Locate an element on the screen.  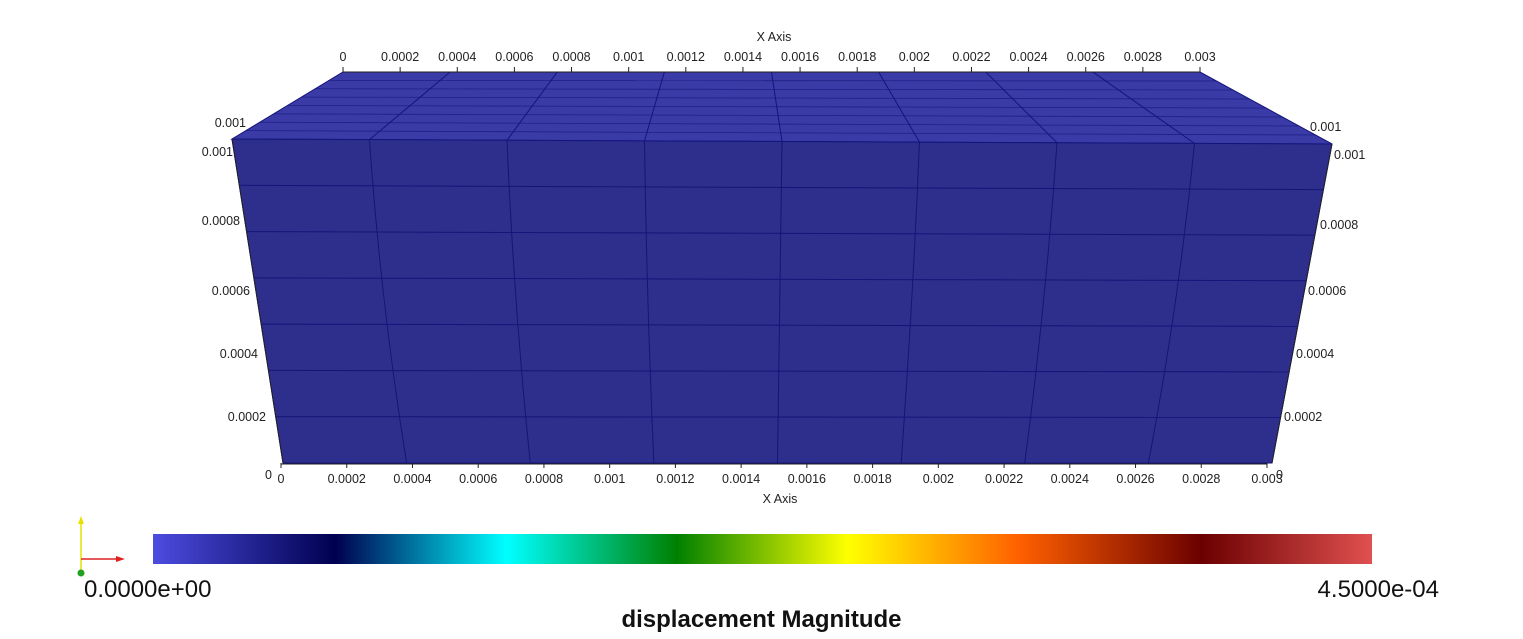
right-y-tick-label: 0.001 is located at coordinates (1349, 155).